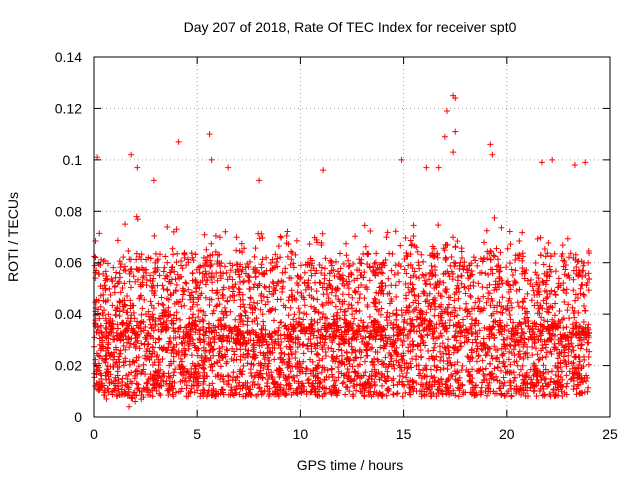 This screenshot has height=480, width=640. What do you see at coordinates (350, 465) in the screenshot?
I see `x-axis-label: GPS time / hours` at bounding box center [350, 465].